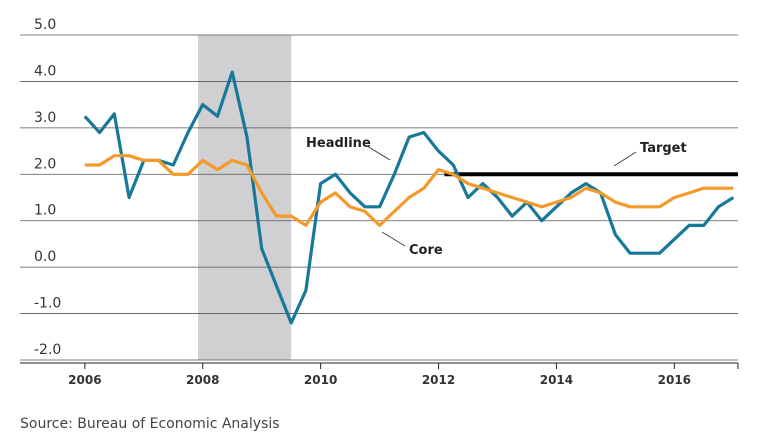 The height and width of the screenshot is (441, 767). Describe the element at coordinates (47, 304) in the screenshot. I see `y-tick-label: -1.0` at that location.